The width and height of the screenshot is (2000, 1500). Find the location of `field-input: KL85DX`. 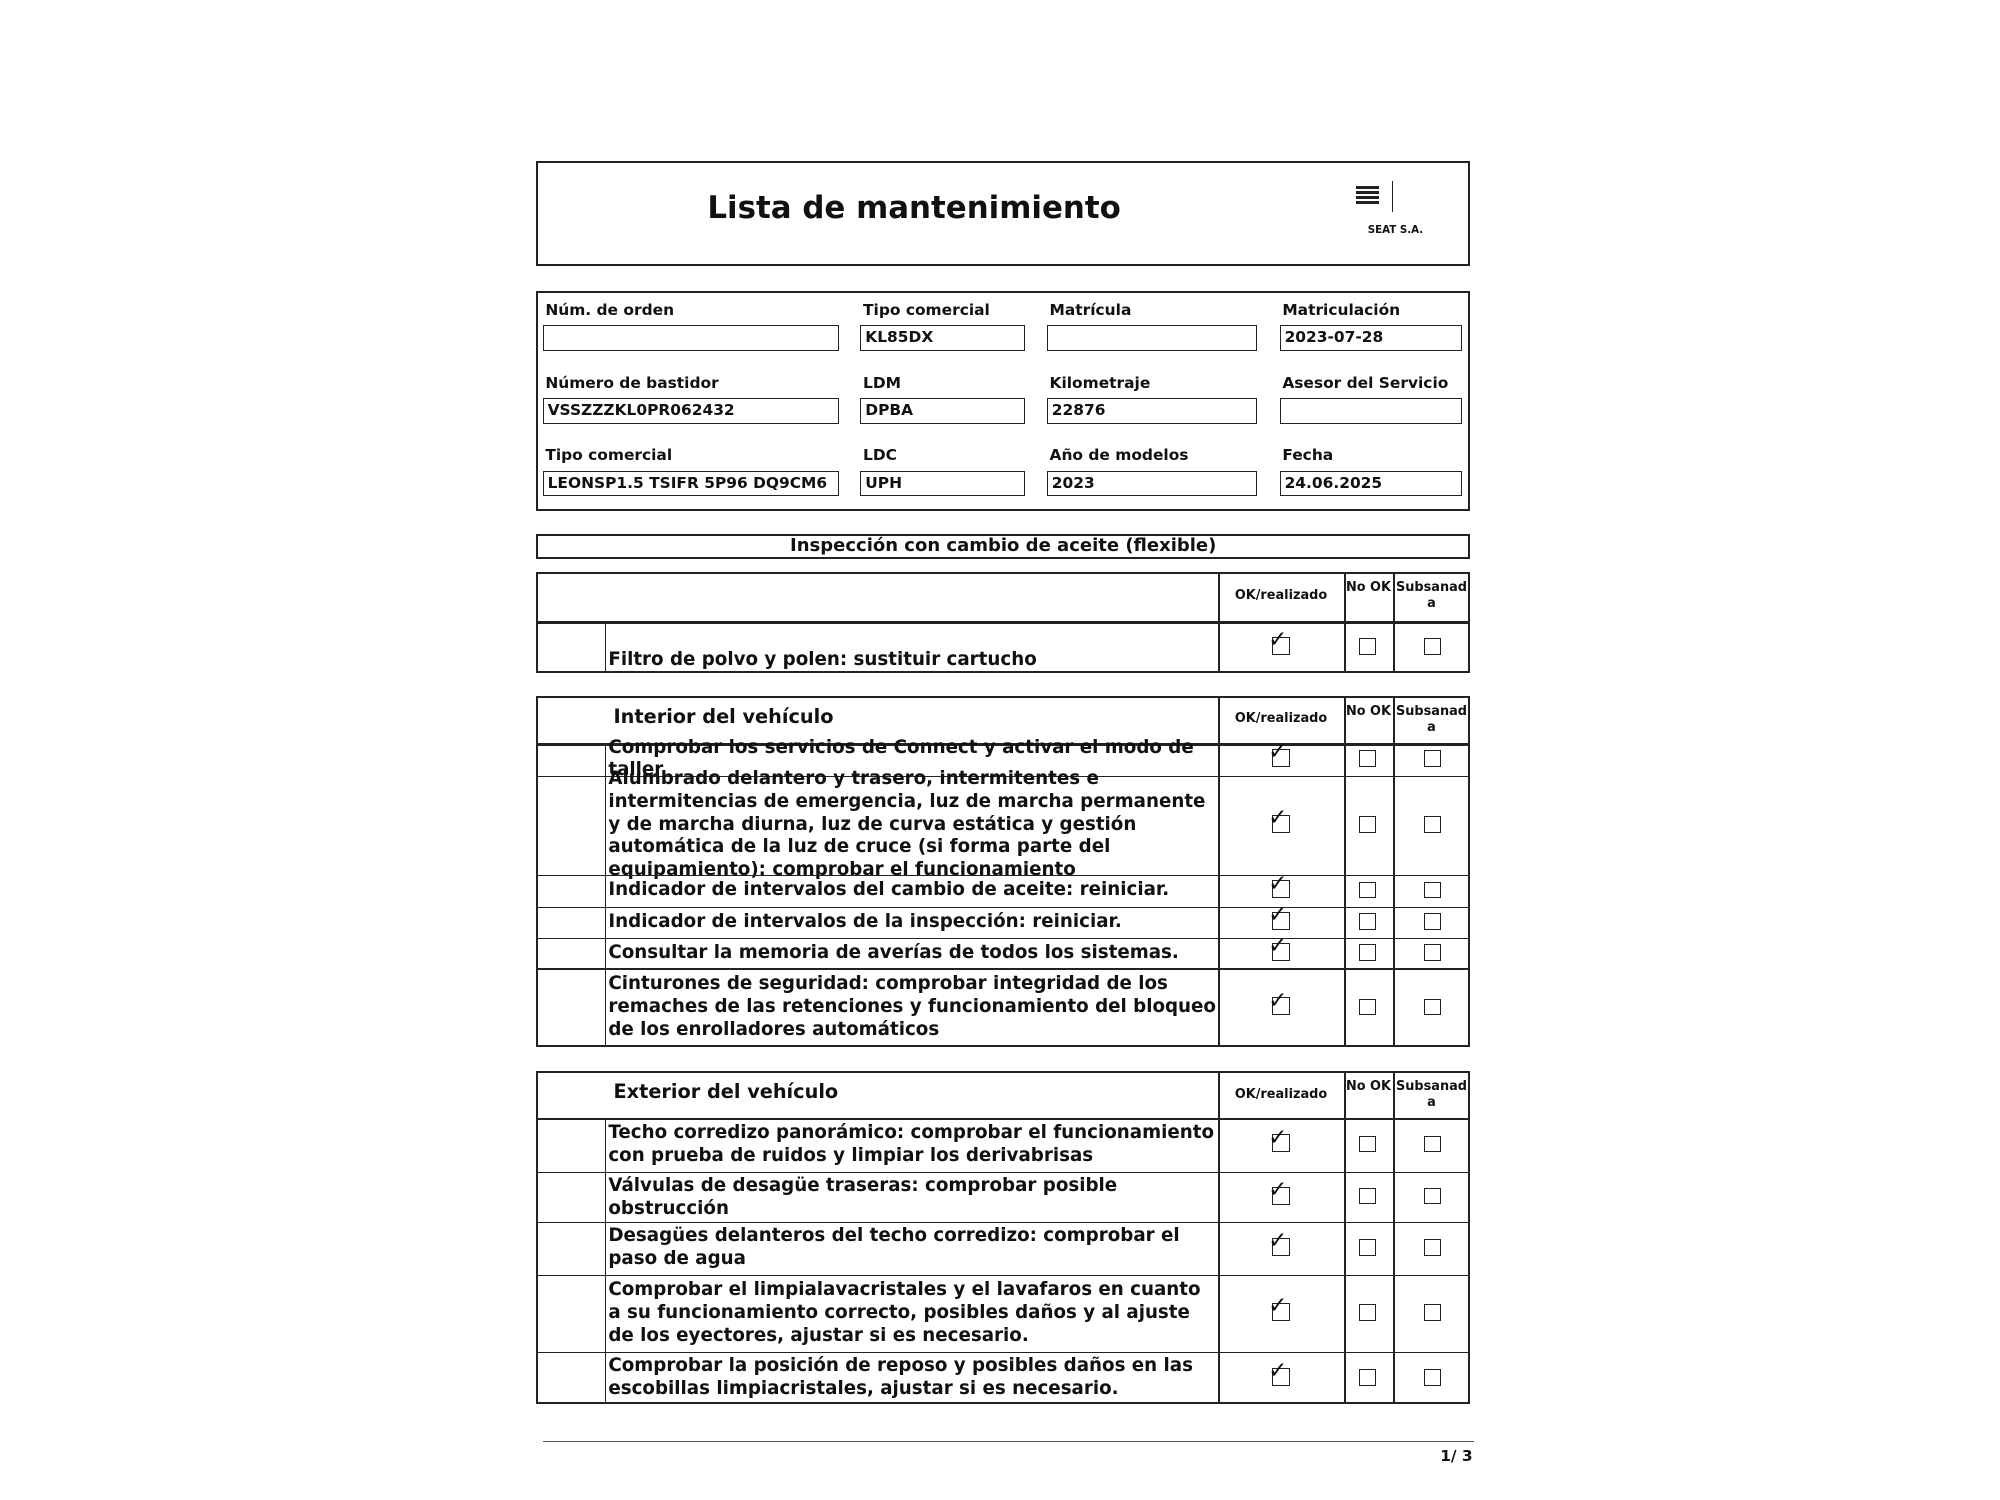

field-input: KL85DX is located at coordinates (943, 338).